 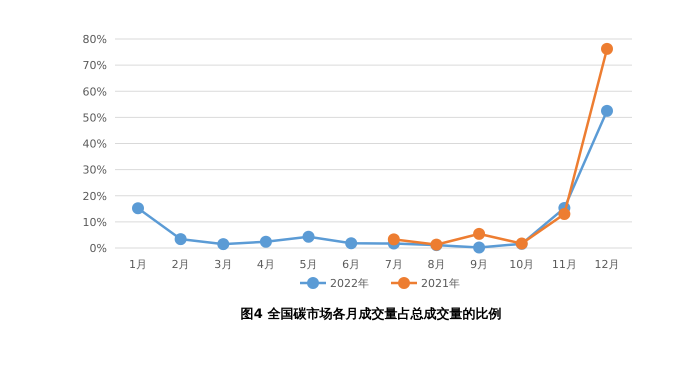 What do you see at coordinates (94, 144) in the screenshot?
I see `y-tick-label: 40%` at bounding box center [94, 144].